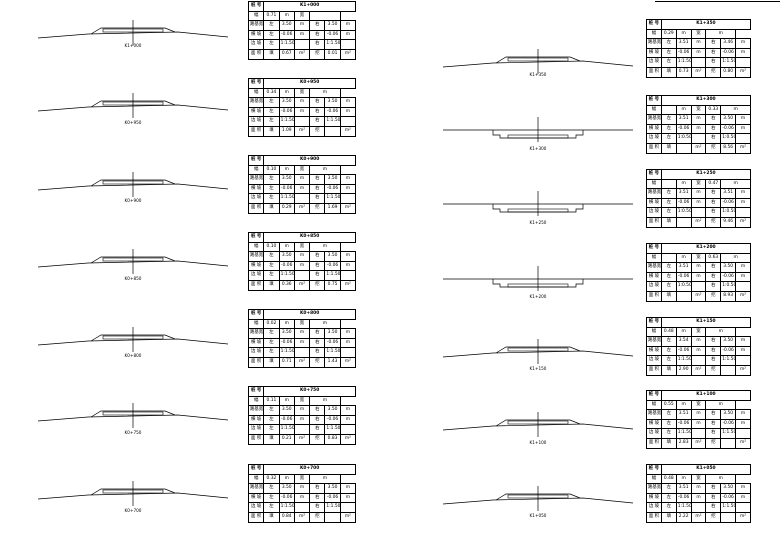 This screenshot has width=780, height=539. Describe the element at coordinates (706, 469) in the screenshot. I see `table-cell: K1+050` at that location.